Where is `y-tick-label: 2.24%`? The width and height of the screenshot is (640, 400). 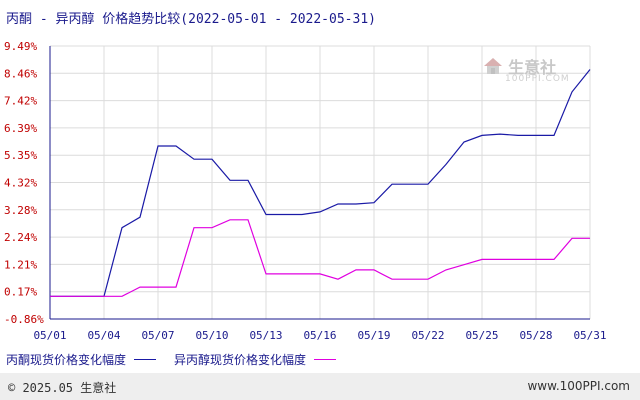 y-tick-label: 2.24% is located at coordinates (20, 237).